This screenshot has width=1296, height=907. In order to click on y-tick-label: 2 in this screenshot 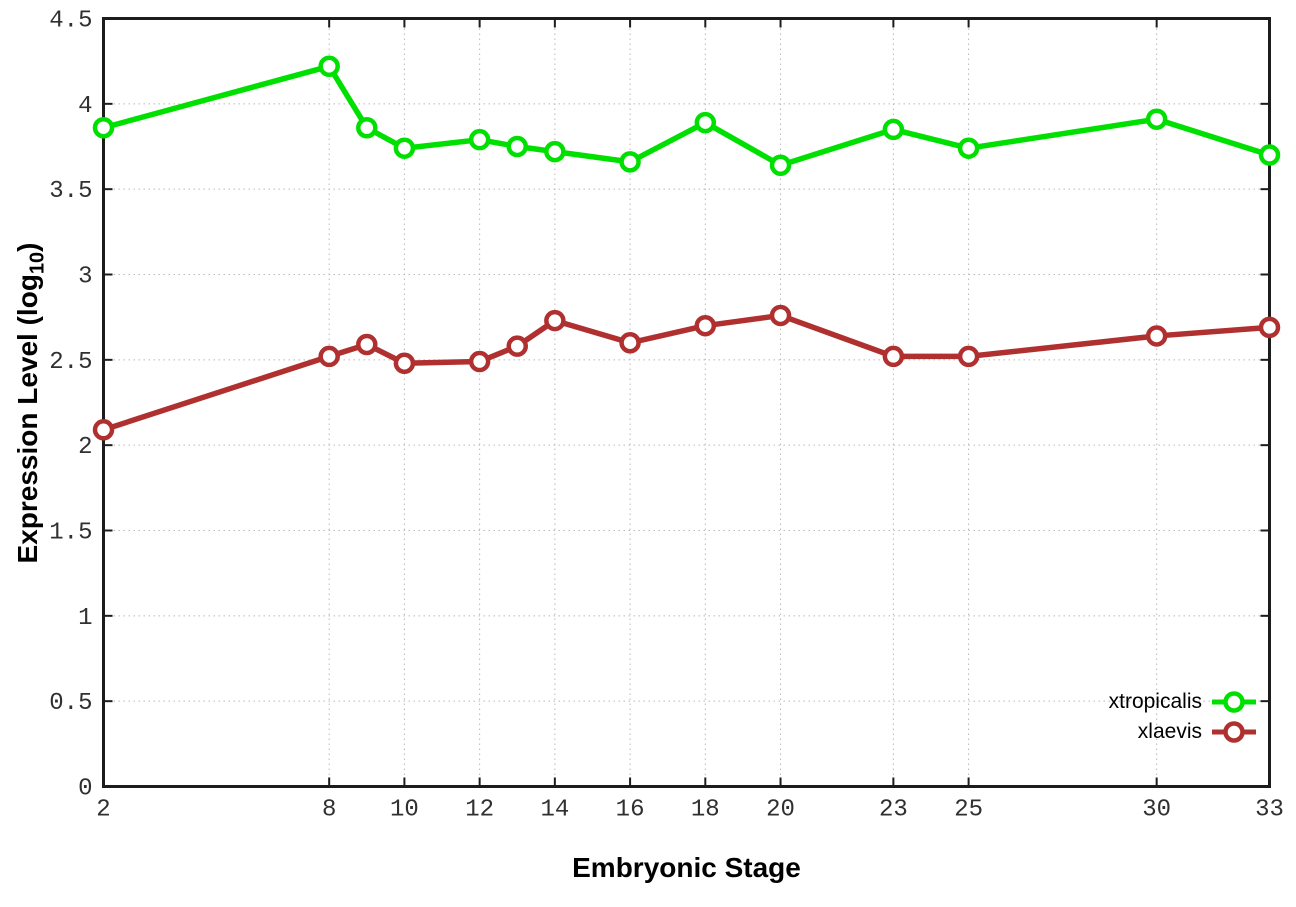, I will do `click(85, 447)`.